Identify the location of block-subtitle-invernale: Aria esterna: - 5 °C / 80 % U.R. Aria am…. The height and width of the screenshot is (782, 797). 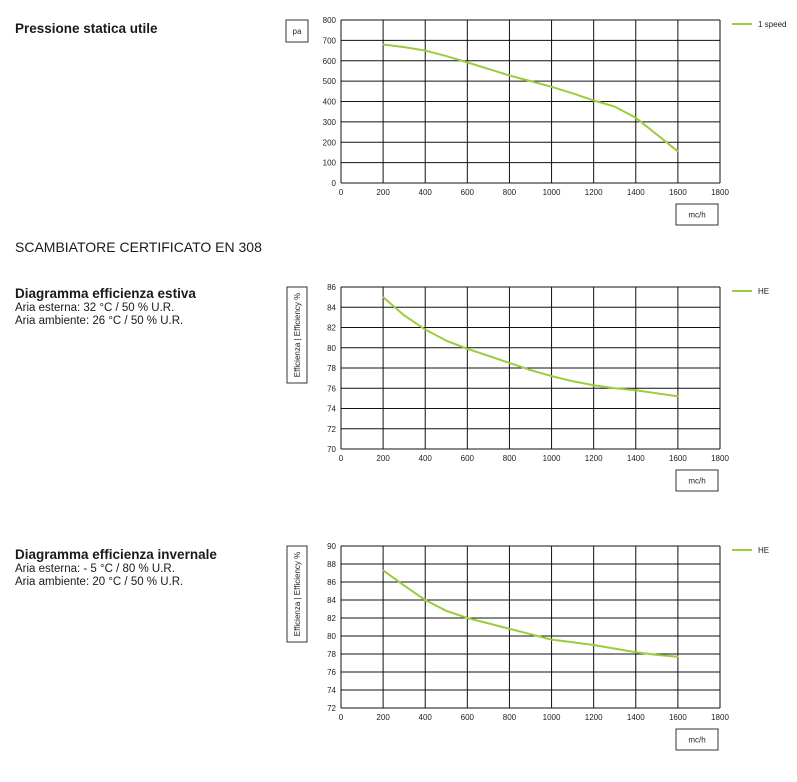
(99, 576).